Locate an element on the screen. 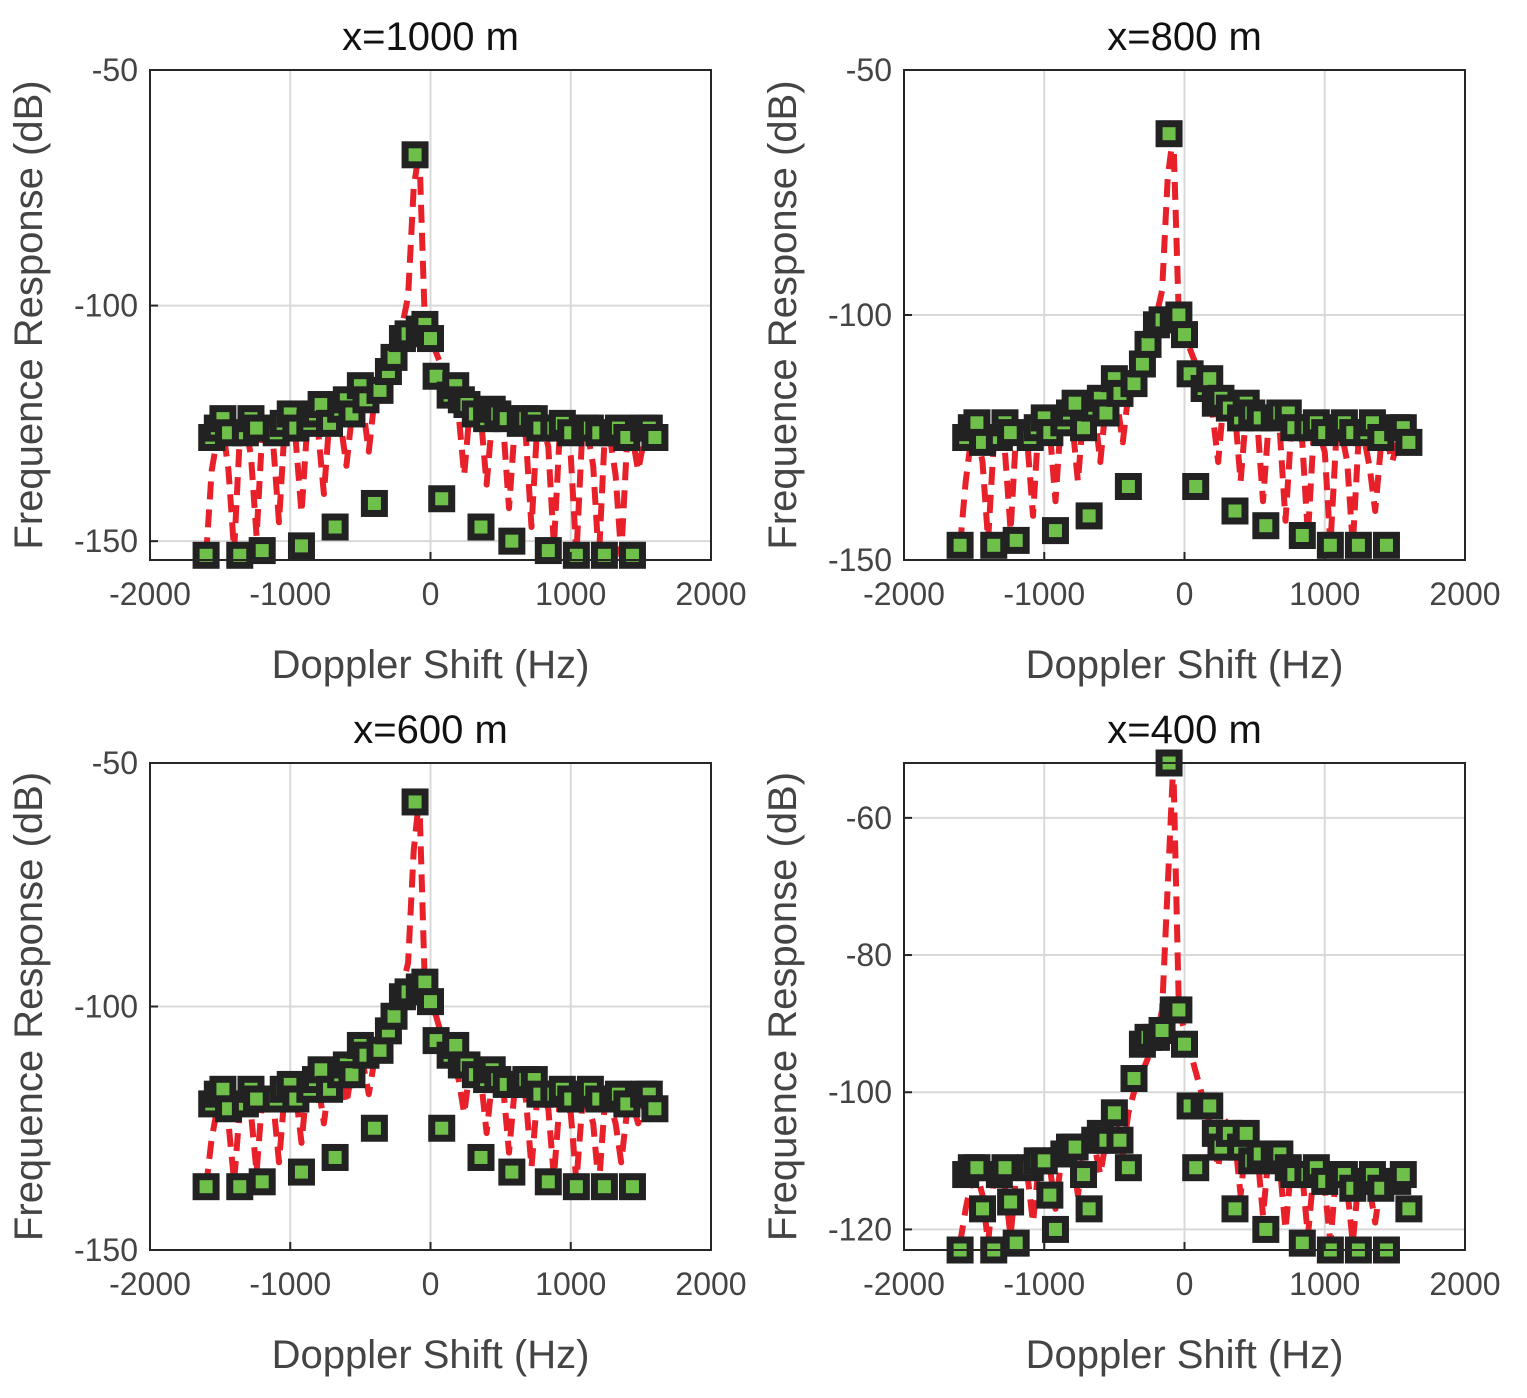 This screenshot has height=1398, width=1527. y-tick-label: -60 is located at coordinates (869, 818).